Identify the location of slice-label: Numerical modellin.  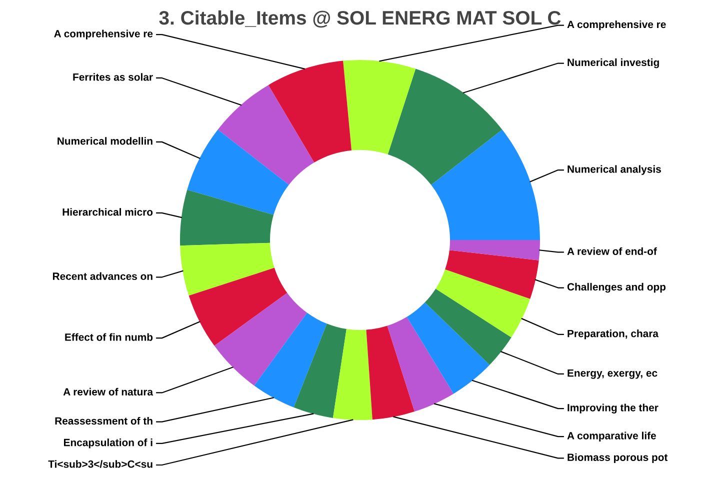
(105, 141).